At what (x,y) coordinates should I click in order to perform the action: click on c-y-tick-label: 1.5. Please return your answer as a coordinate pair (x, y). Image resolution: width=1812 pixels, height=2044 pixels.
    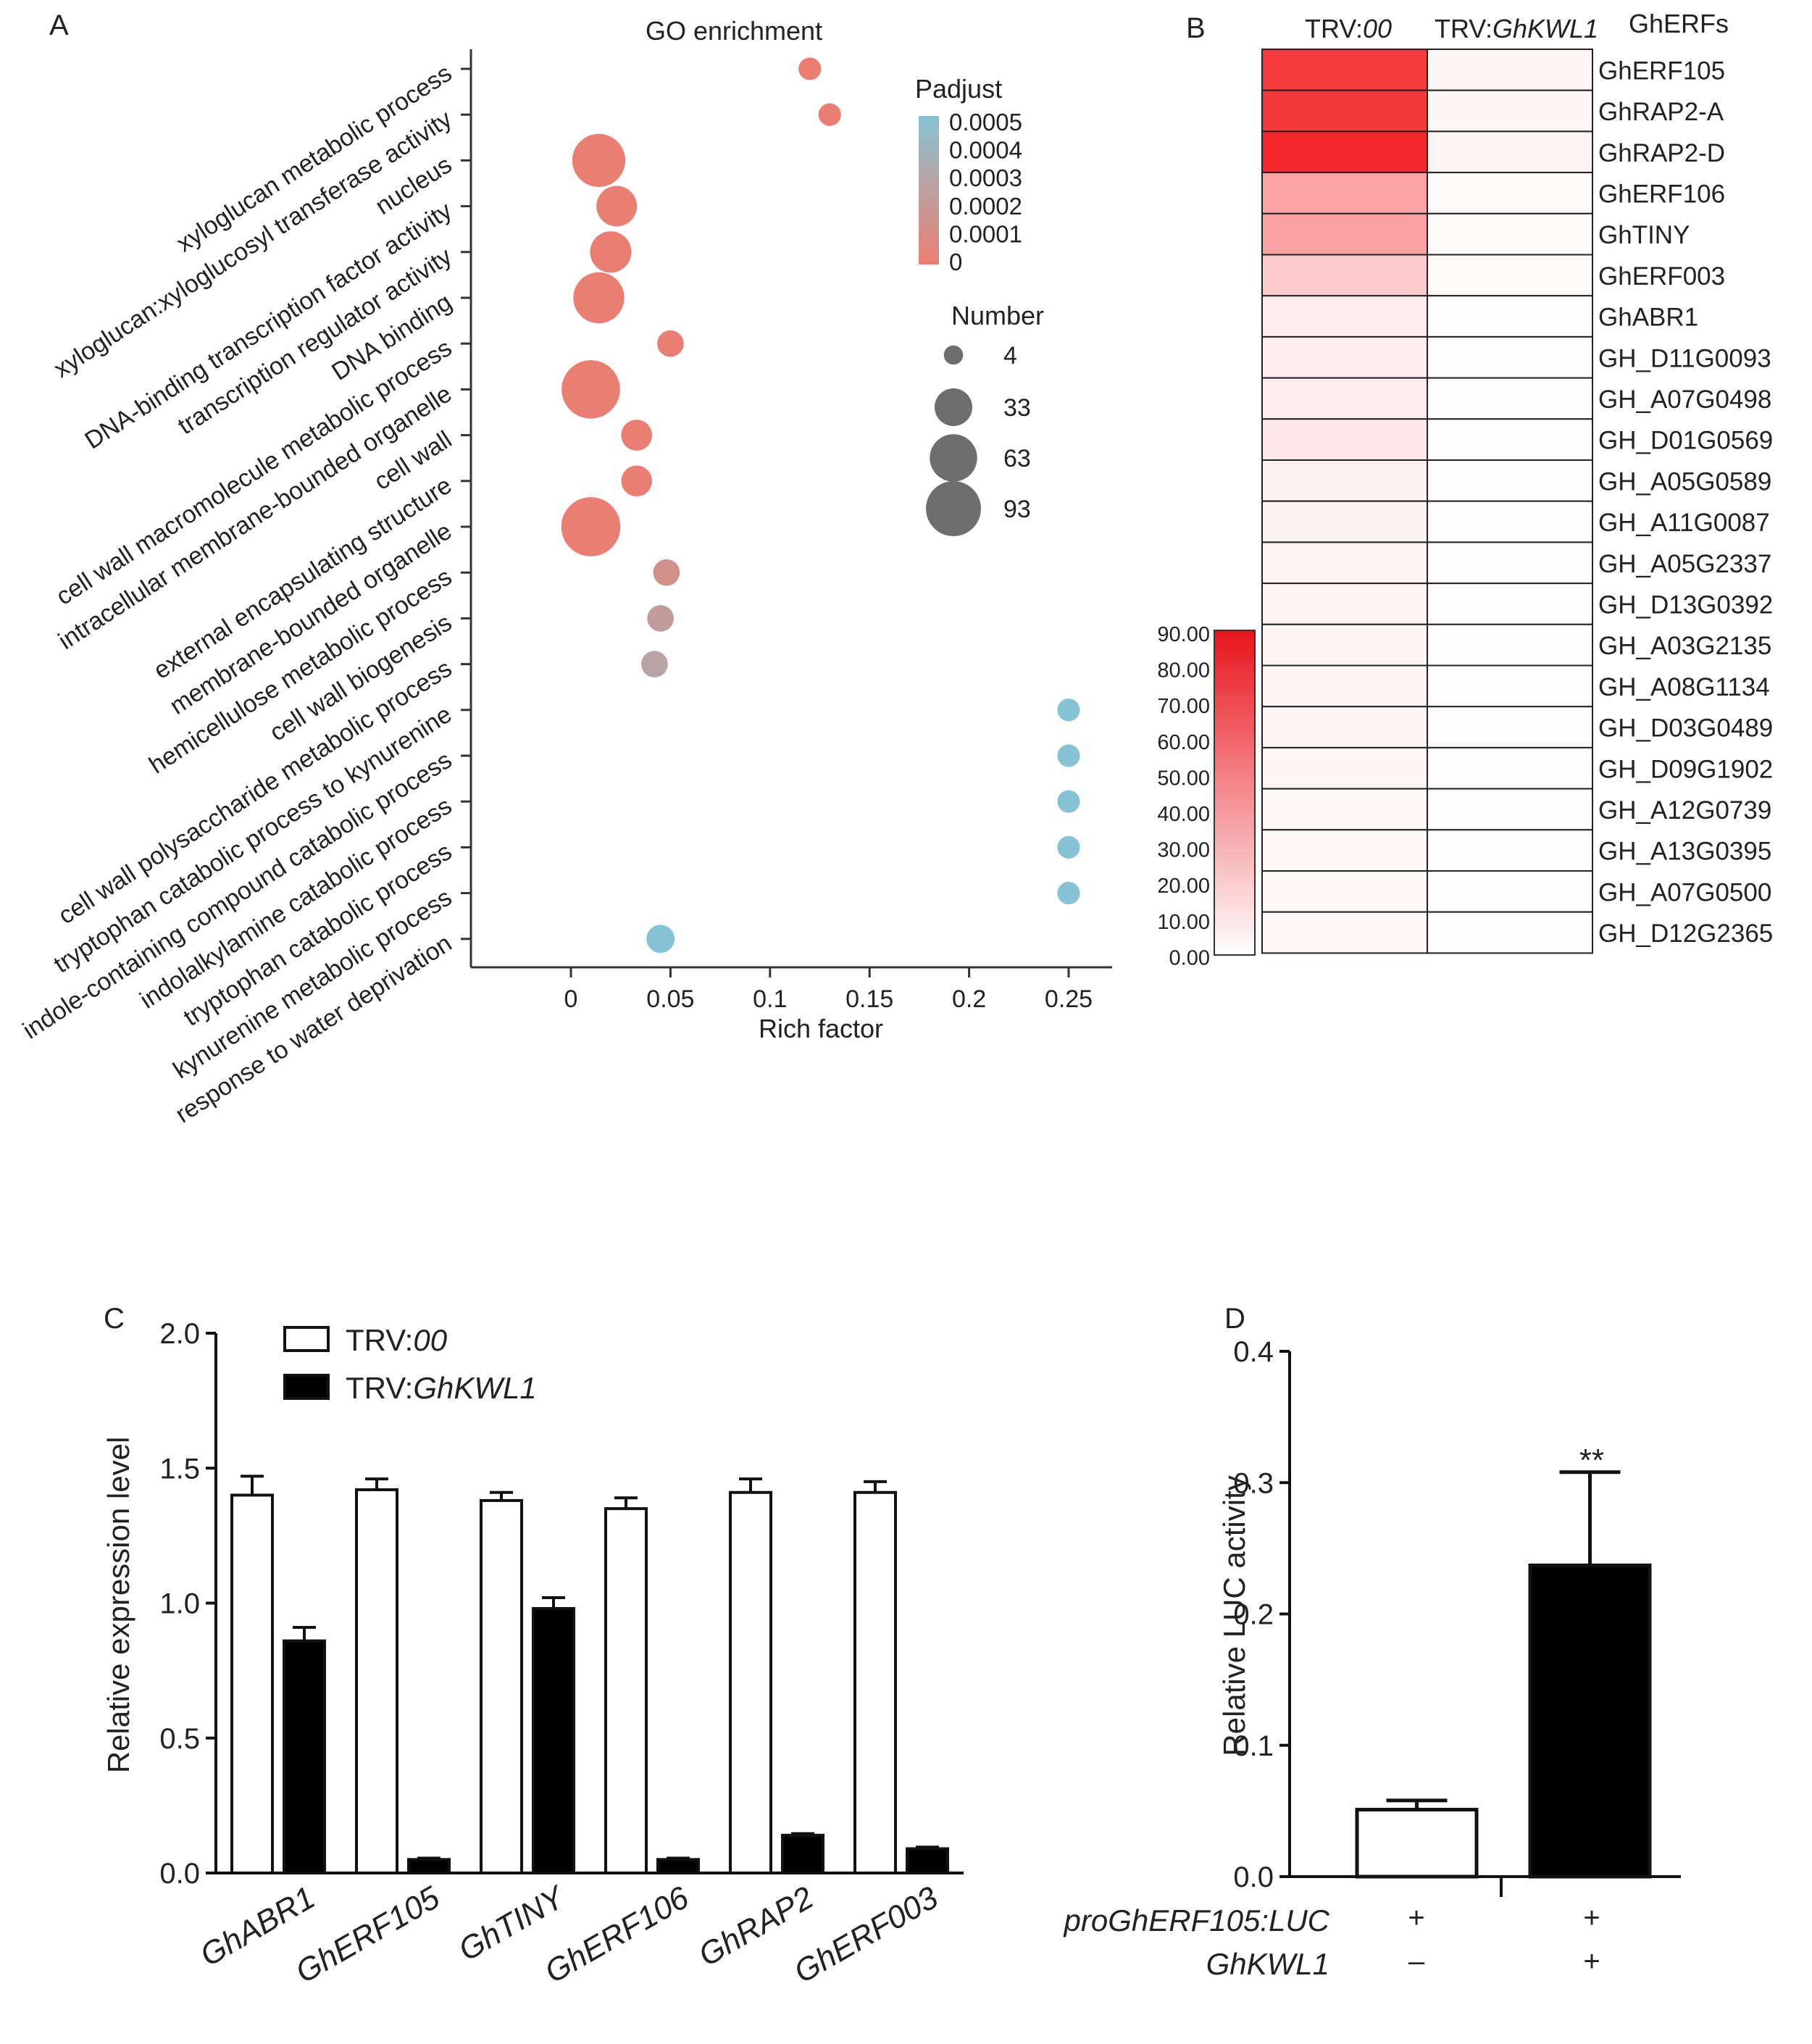
    Looking at the image, I should click on (179, 1469).